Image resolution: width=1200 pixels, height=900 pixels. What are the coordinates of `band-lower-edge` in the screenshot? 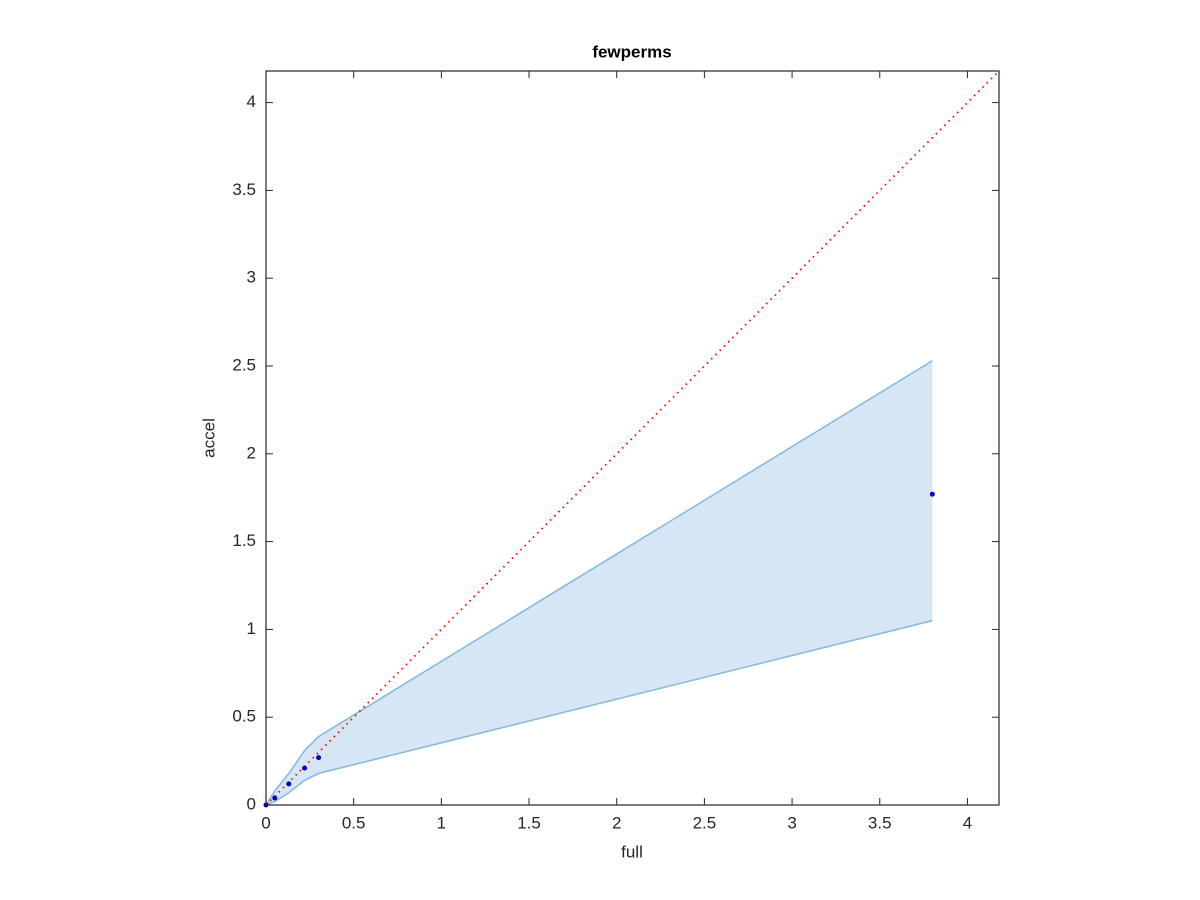 It's located at (599, 712).